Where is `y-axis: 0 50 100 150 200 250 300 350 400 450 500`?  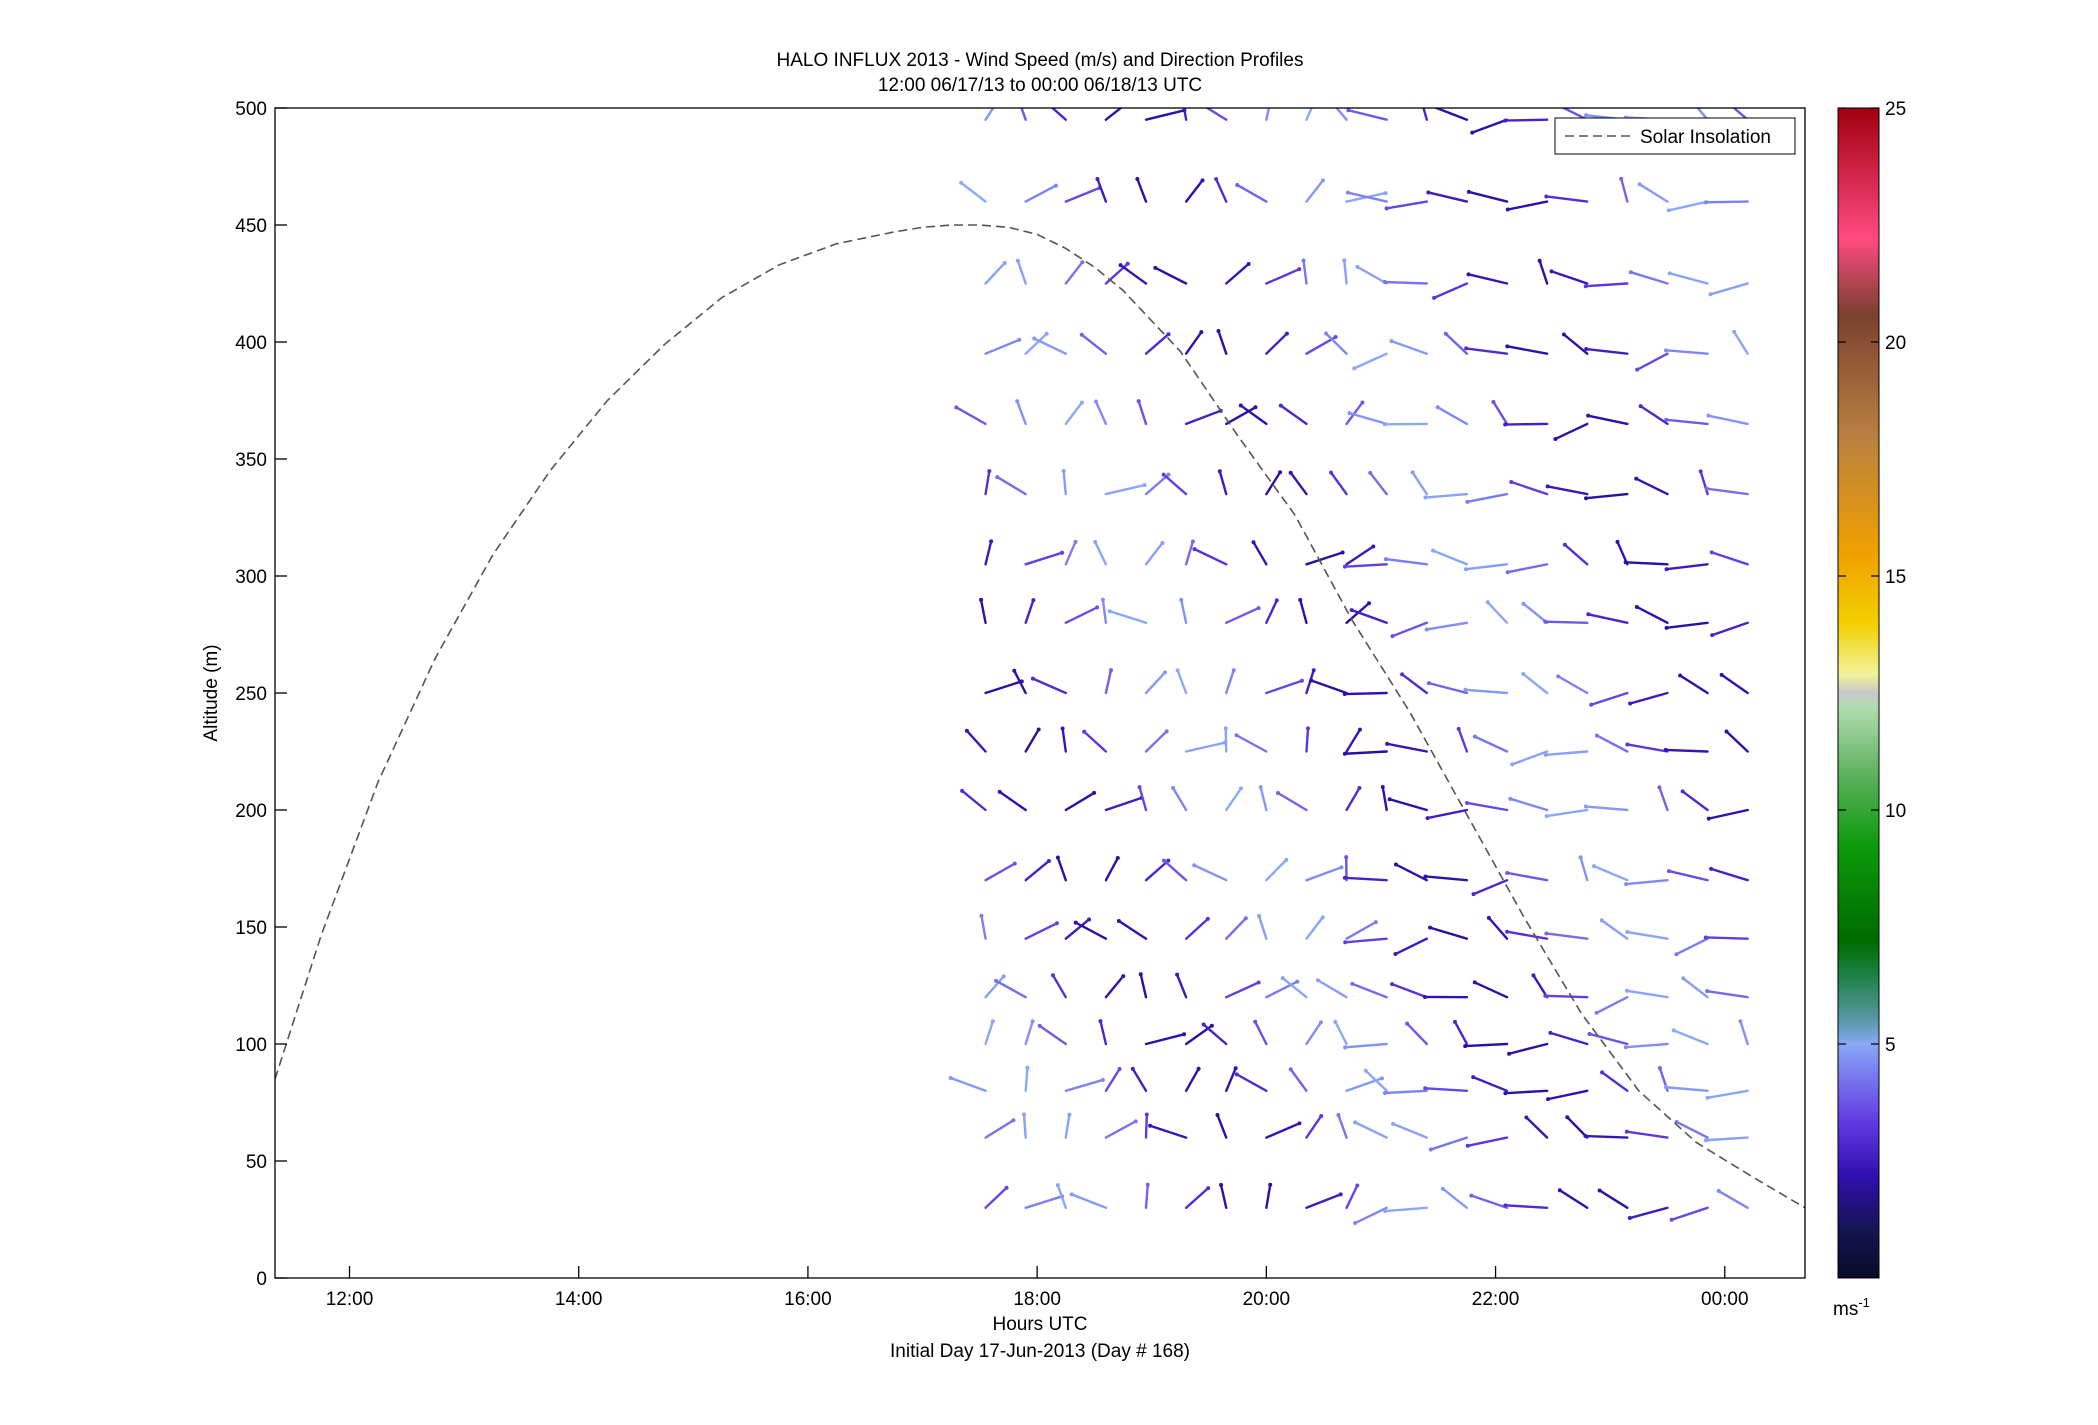
y-axis: 0 50 100 150 200 250 300 350 400 450 500 is located at coordinates (261, 694).